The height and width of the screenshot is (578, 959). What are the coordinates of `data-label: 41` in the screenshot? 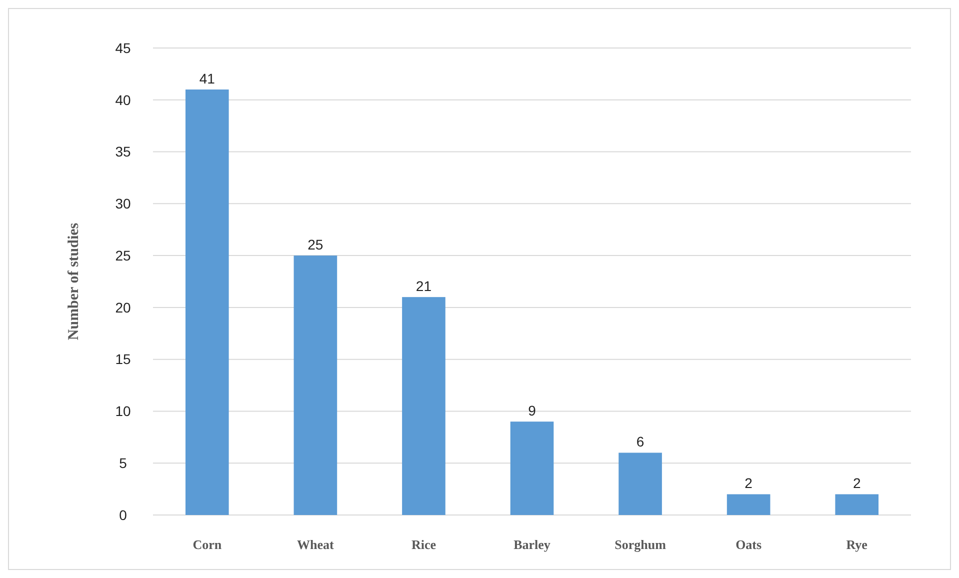 It's located at (207, 78).